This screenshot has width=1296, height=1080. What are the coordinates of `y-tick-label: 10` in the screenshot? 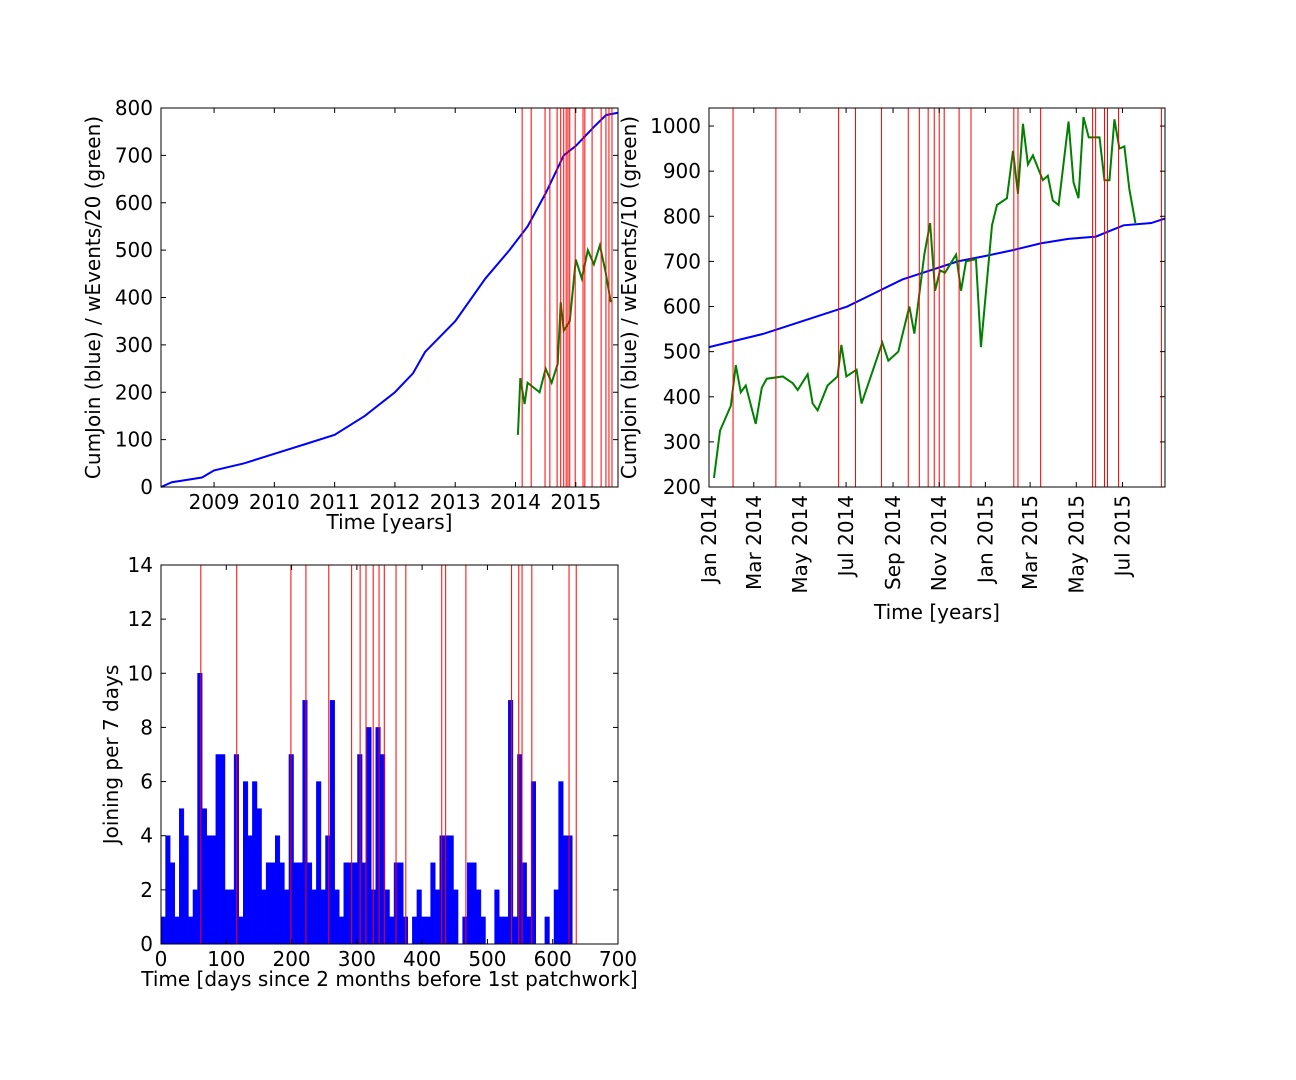 It's located at (140, 673).